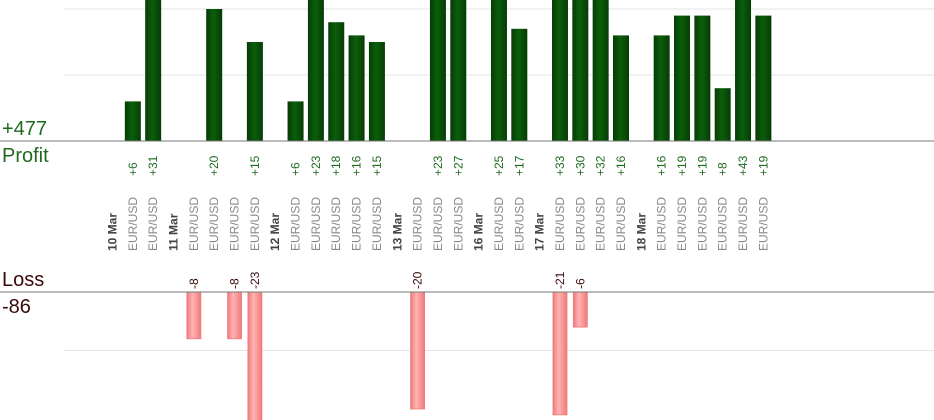 Image resolution: width=934 pixels, height=420 pixels. Describe the element at coordinates (601, 165) in the screenshot. I see `profit-value-label: +32` at that location.